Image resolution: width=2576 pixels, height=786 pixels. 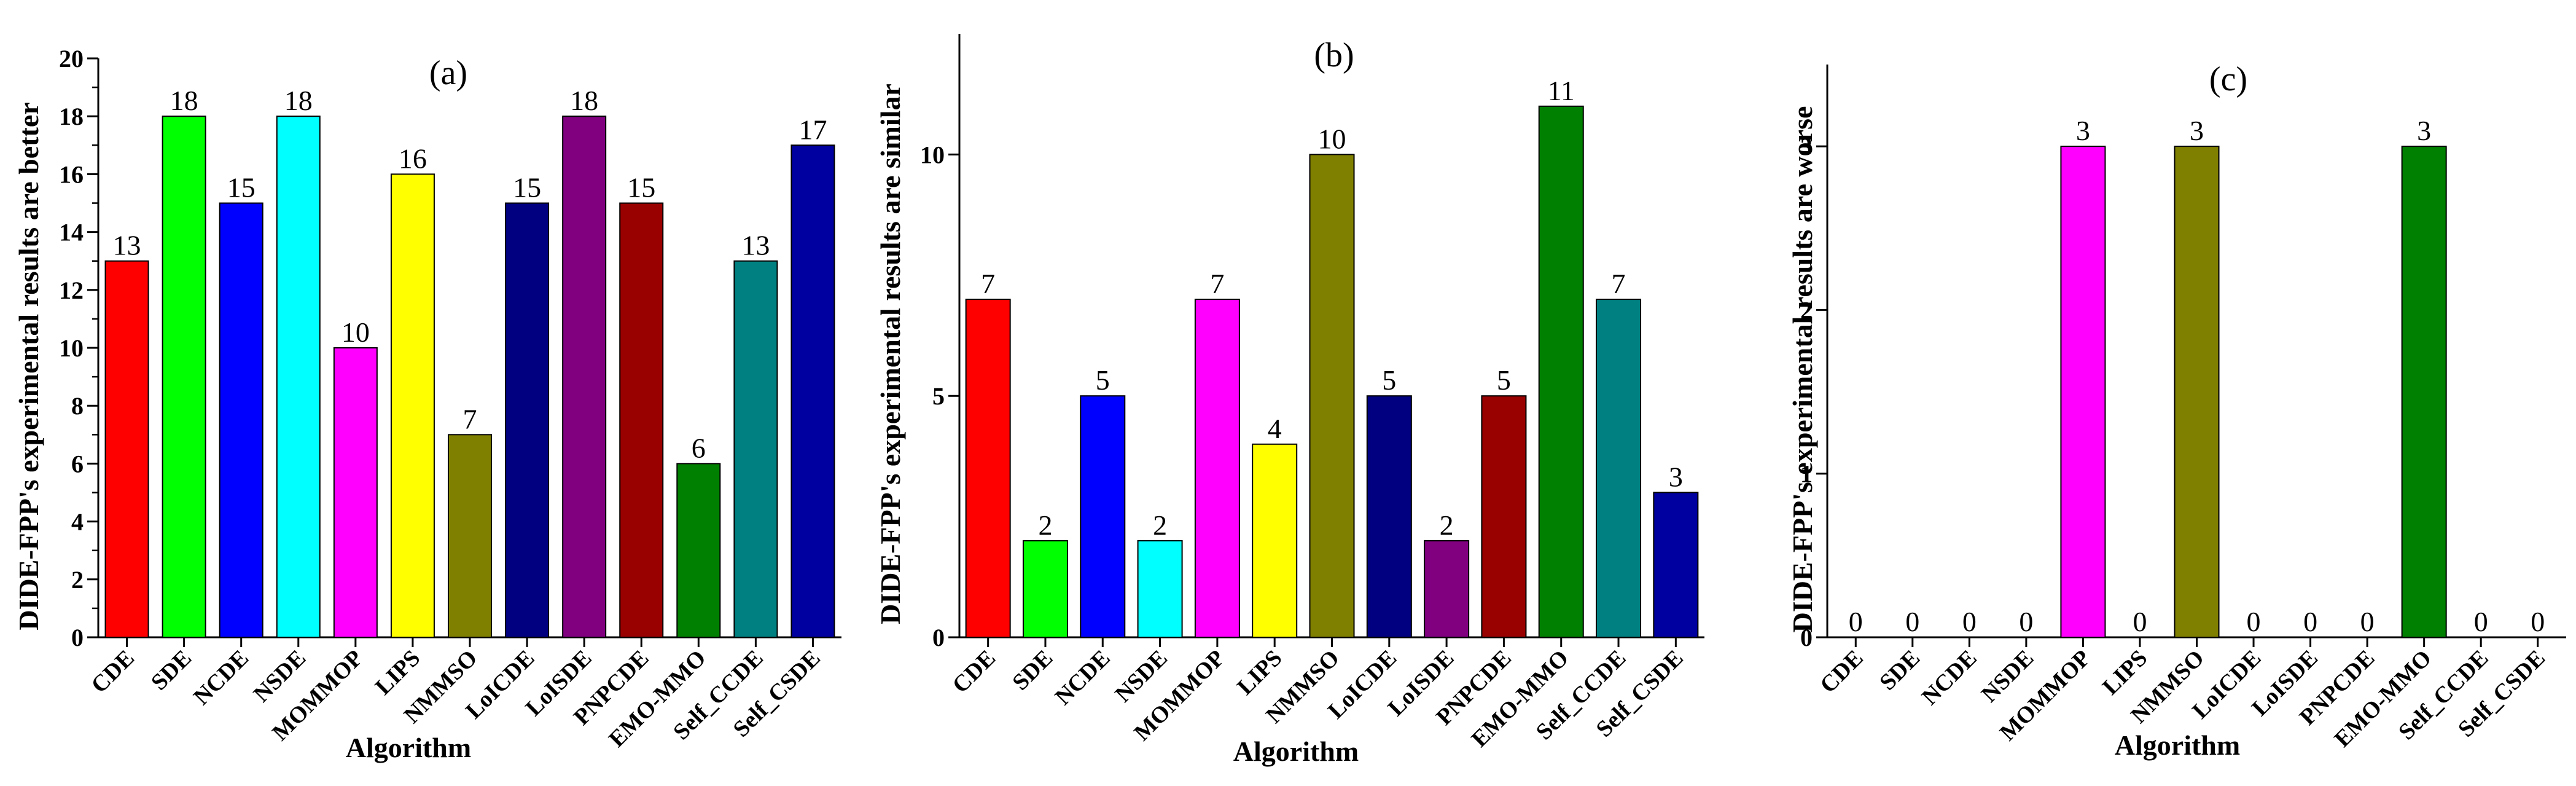 I want to click on y-tick-label: 2, so click(x=1806, y=310).